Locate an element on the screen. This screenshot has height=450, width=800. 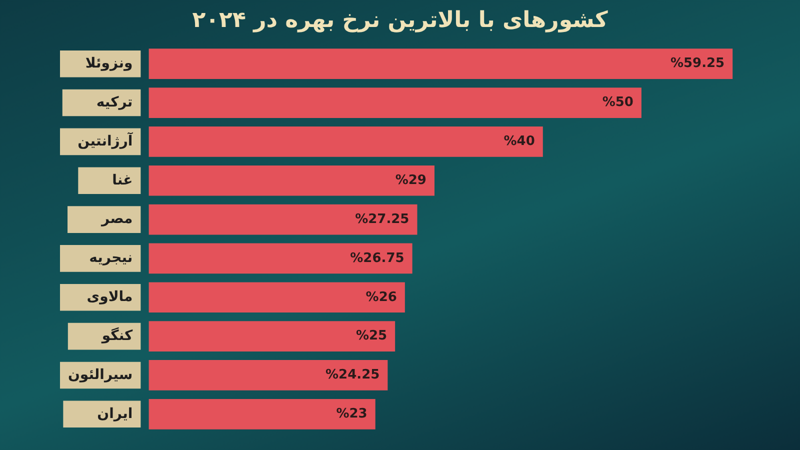
data-label: %27.25 is located at coordinates (382, 219).